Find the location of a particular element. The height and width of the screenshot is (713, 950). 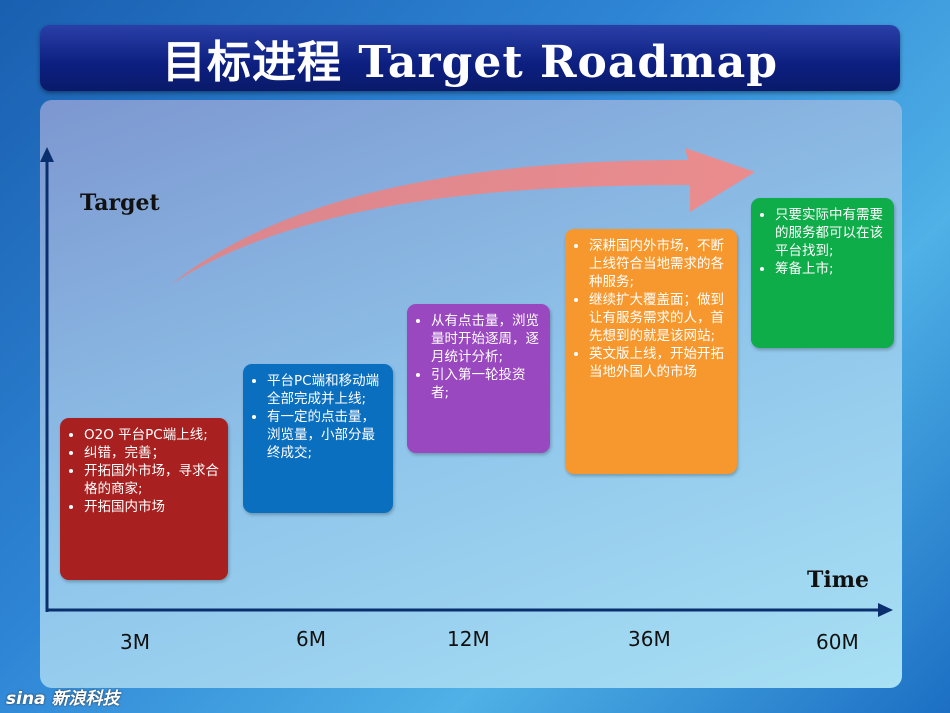

milestone-item: 英文版上线，开始开拓当地外国人的市场 is located at coordinates (659, 363).